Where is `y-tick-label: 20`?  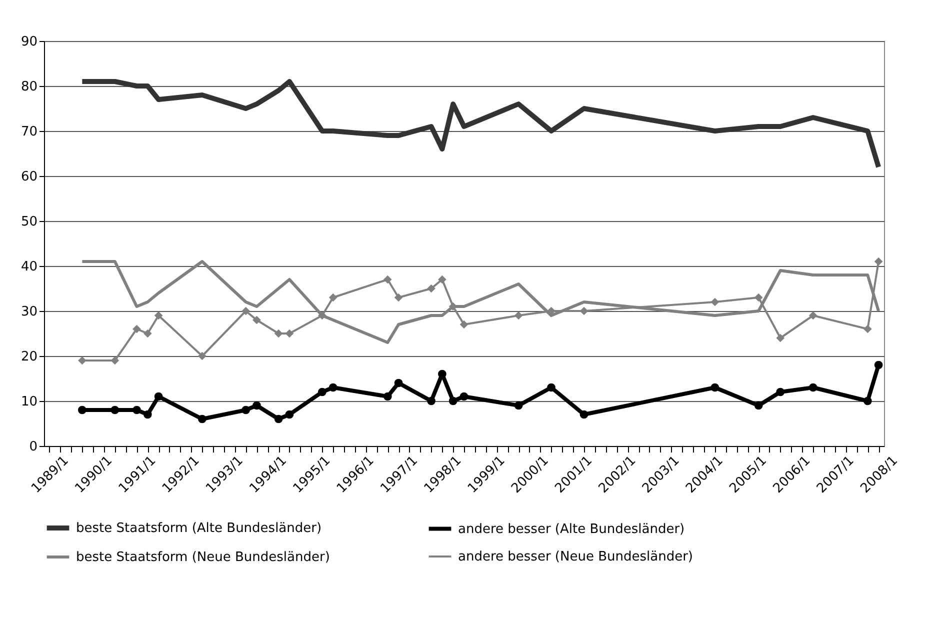 y-tick-label: 20 is located at coordinates (29, 357).